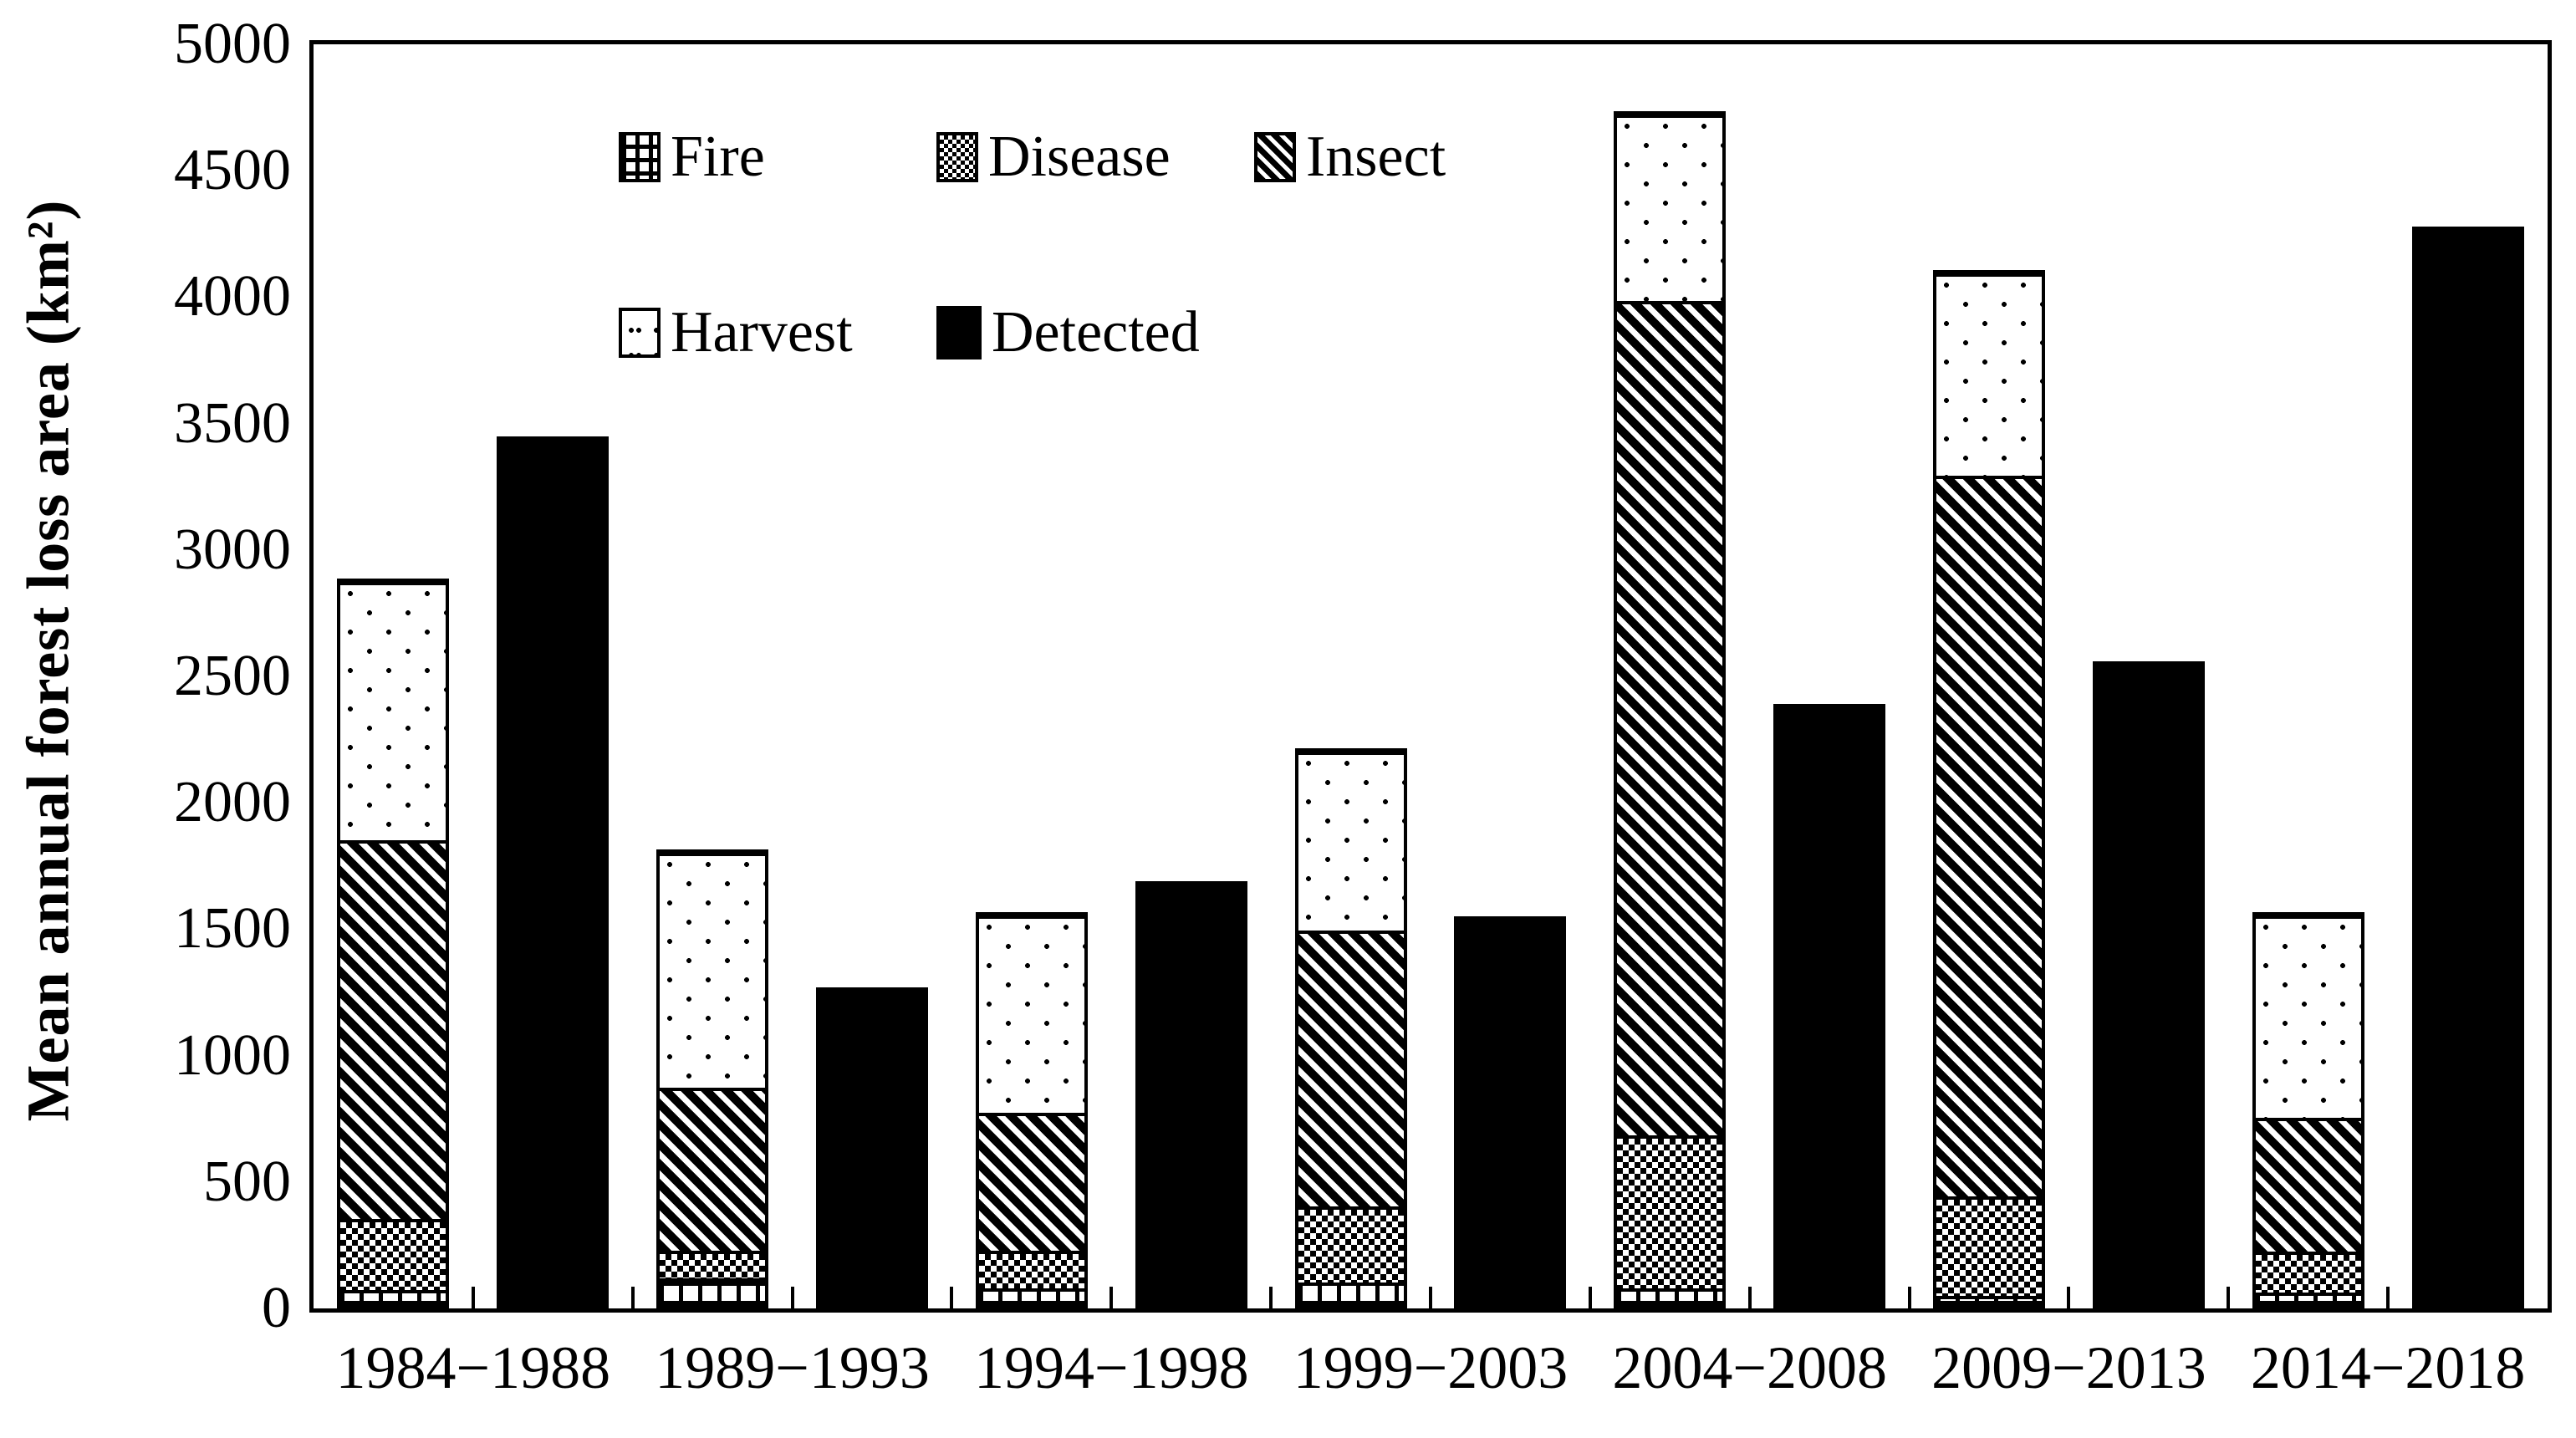 This screenshot has height=1438, width=2576. I want to click on harvest-pattern-swatch-icon, so click(640, 333).